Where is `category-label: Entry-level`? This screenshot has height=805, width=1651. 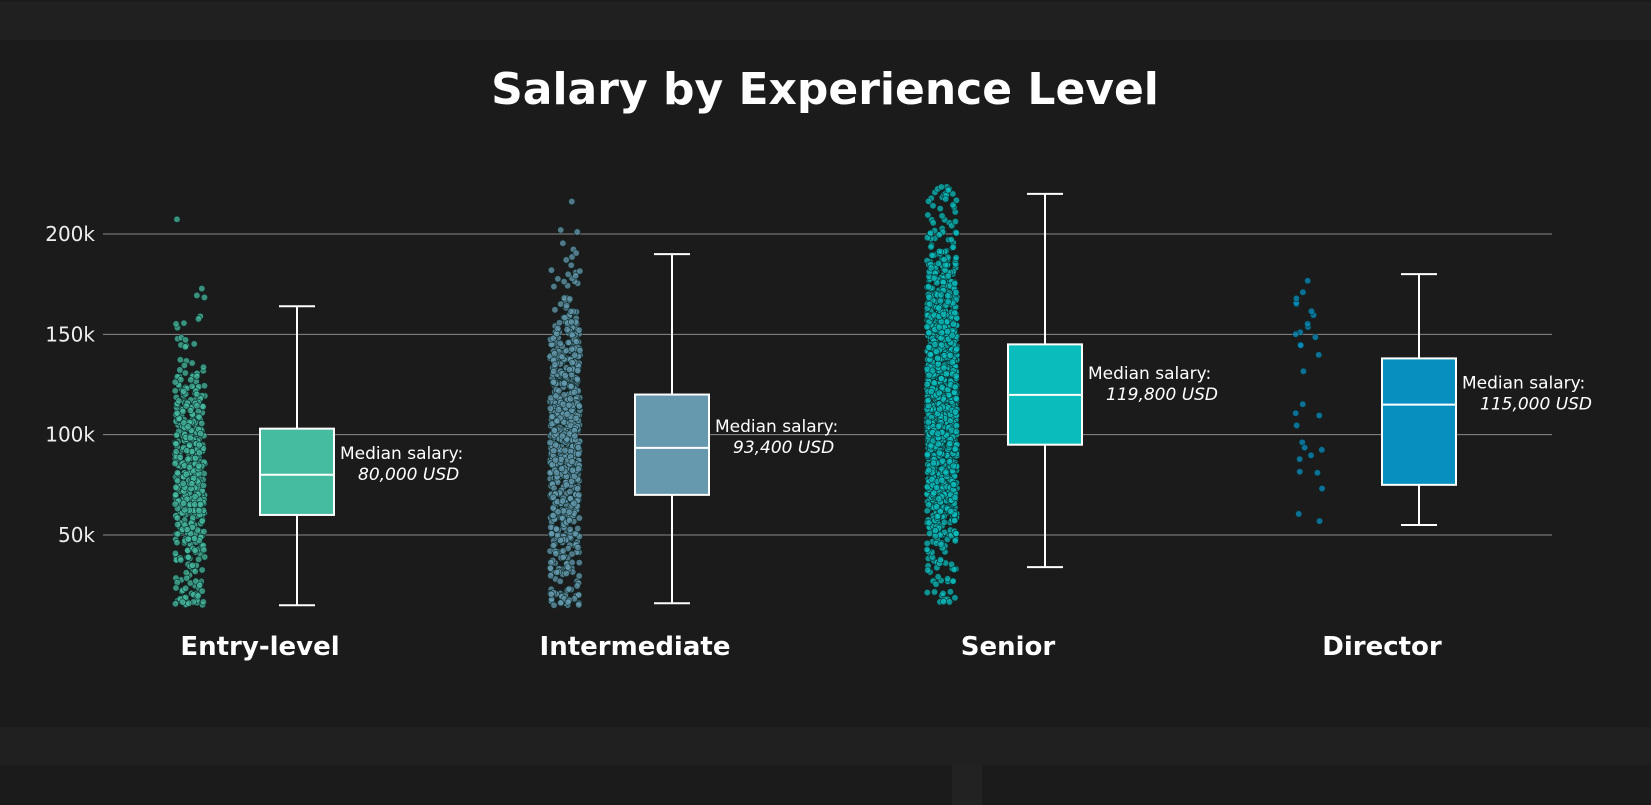
category-label: Entry-level is located at coordinates (259, 647).